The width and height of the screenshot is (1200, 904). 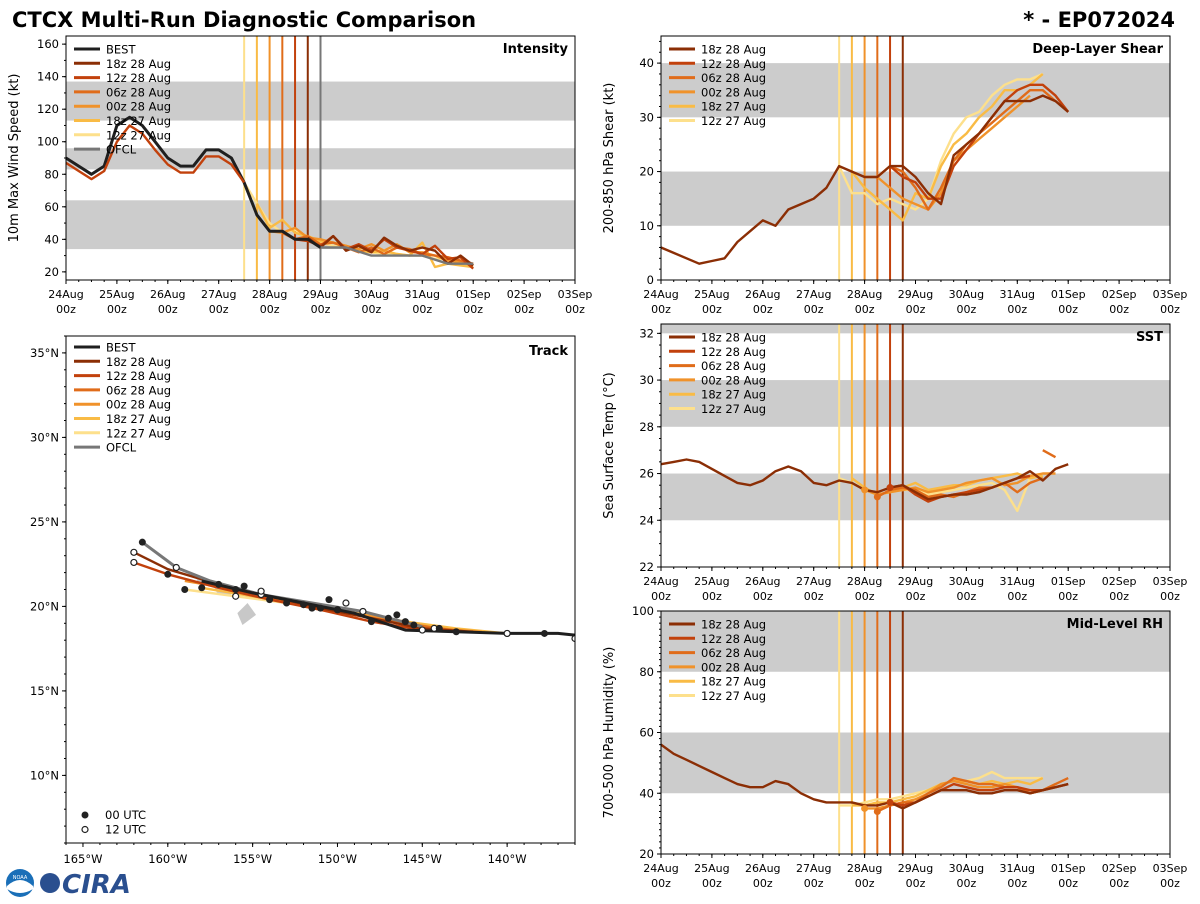 I want to click on track-xtick-label: 140°W, so click(x=507, y=859).